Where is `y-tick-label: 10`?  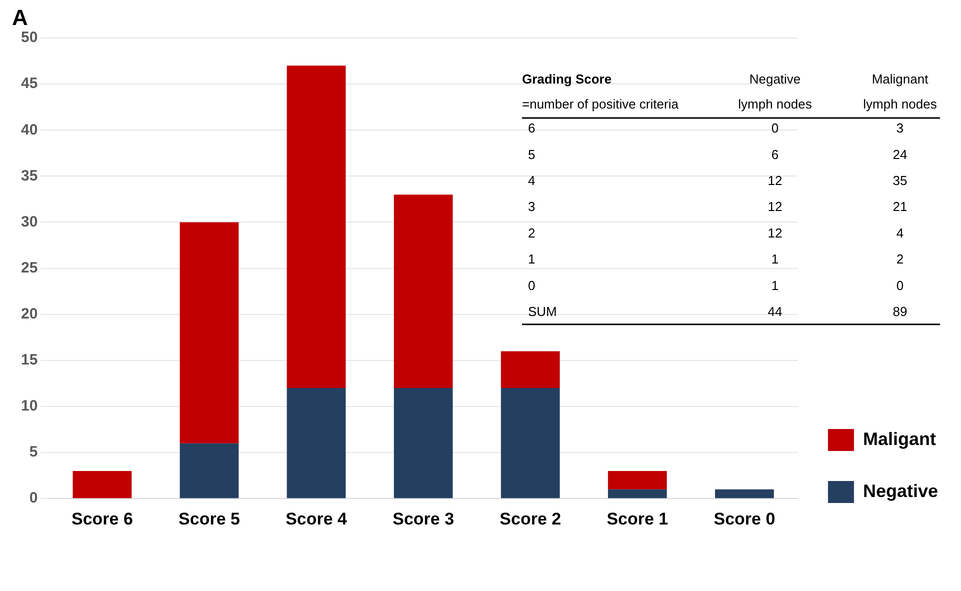 y-tick-label: 10 is located at coordinates (29, 406).